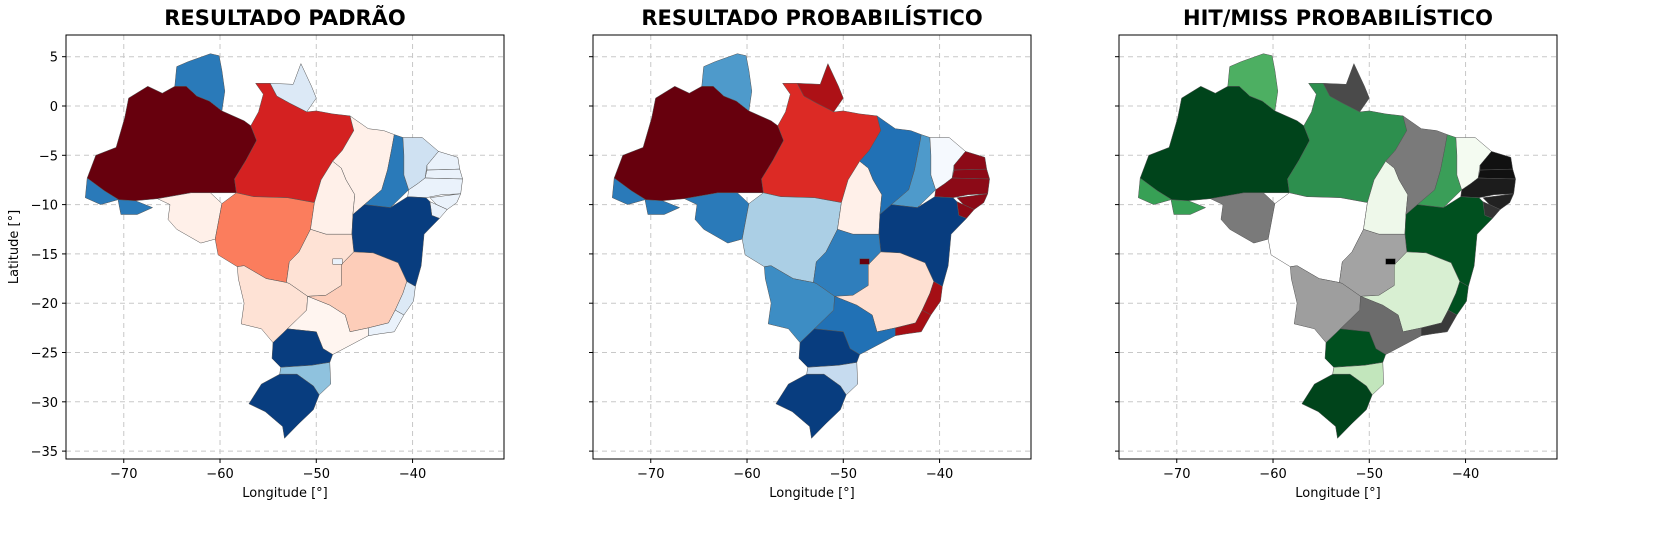  What do you see at coordinates (54, 107) in the screenshot?
I see `y-tick-label: 0` at bounding box center [54, 107].